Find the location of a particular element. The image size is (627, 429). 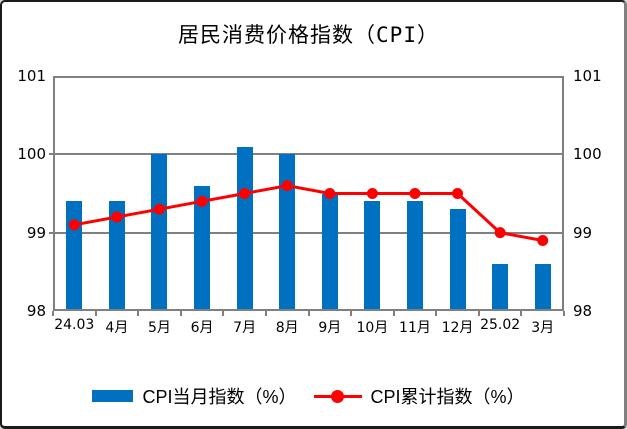

line-series is located at coordinates (308, 213).